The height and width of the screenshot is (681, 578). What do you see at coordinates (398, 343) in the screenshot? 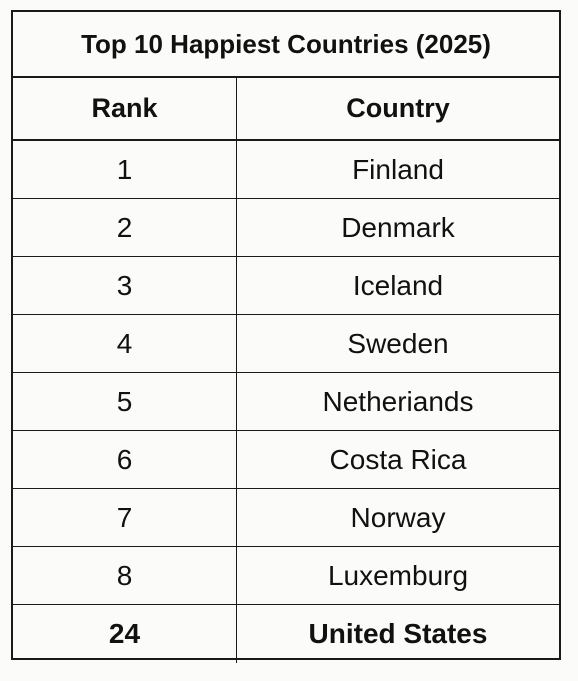
I see `country-cell: Sweden` at bounding box center [398, 343].